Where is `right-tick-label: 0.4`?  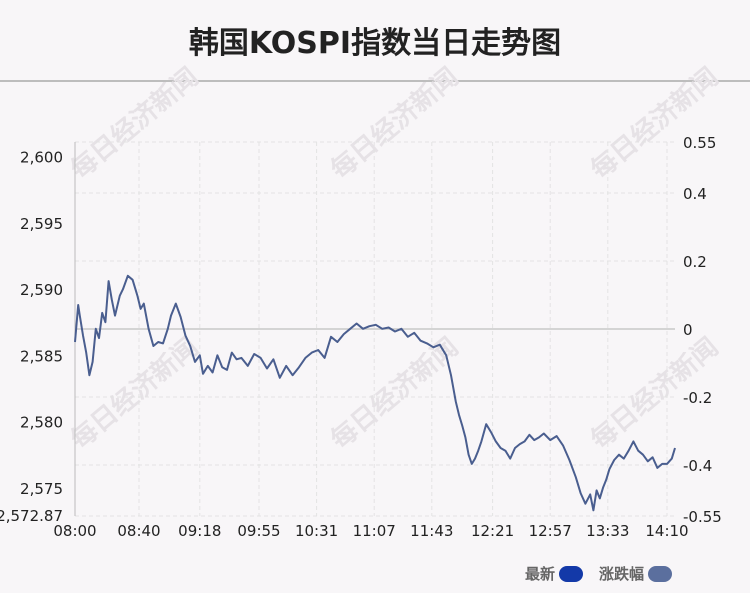
right-tick-label: 0.4 is located at coordinates (695, 194).